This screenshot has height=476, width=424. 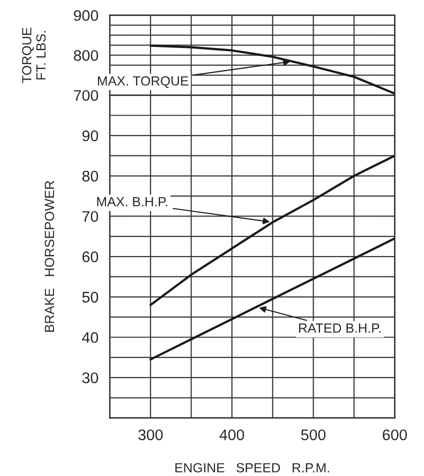 What do you see at coordinates (340, 328) in the screenshot?
I see `annotation: RATED B.H.P.` at bounding box center [340, 328].